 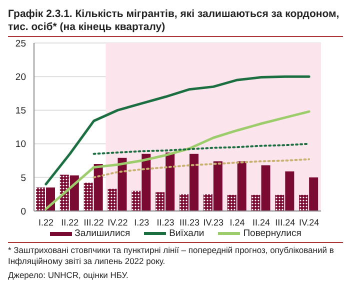 I want to click on x-tick-label: IV.23, so click(x=213, y=222).